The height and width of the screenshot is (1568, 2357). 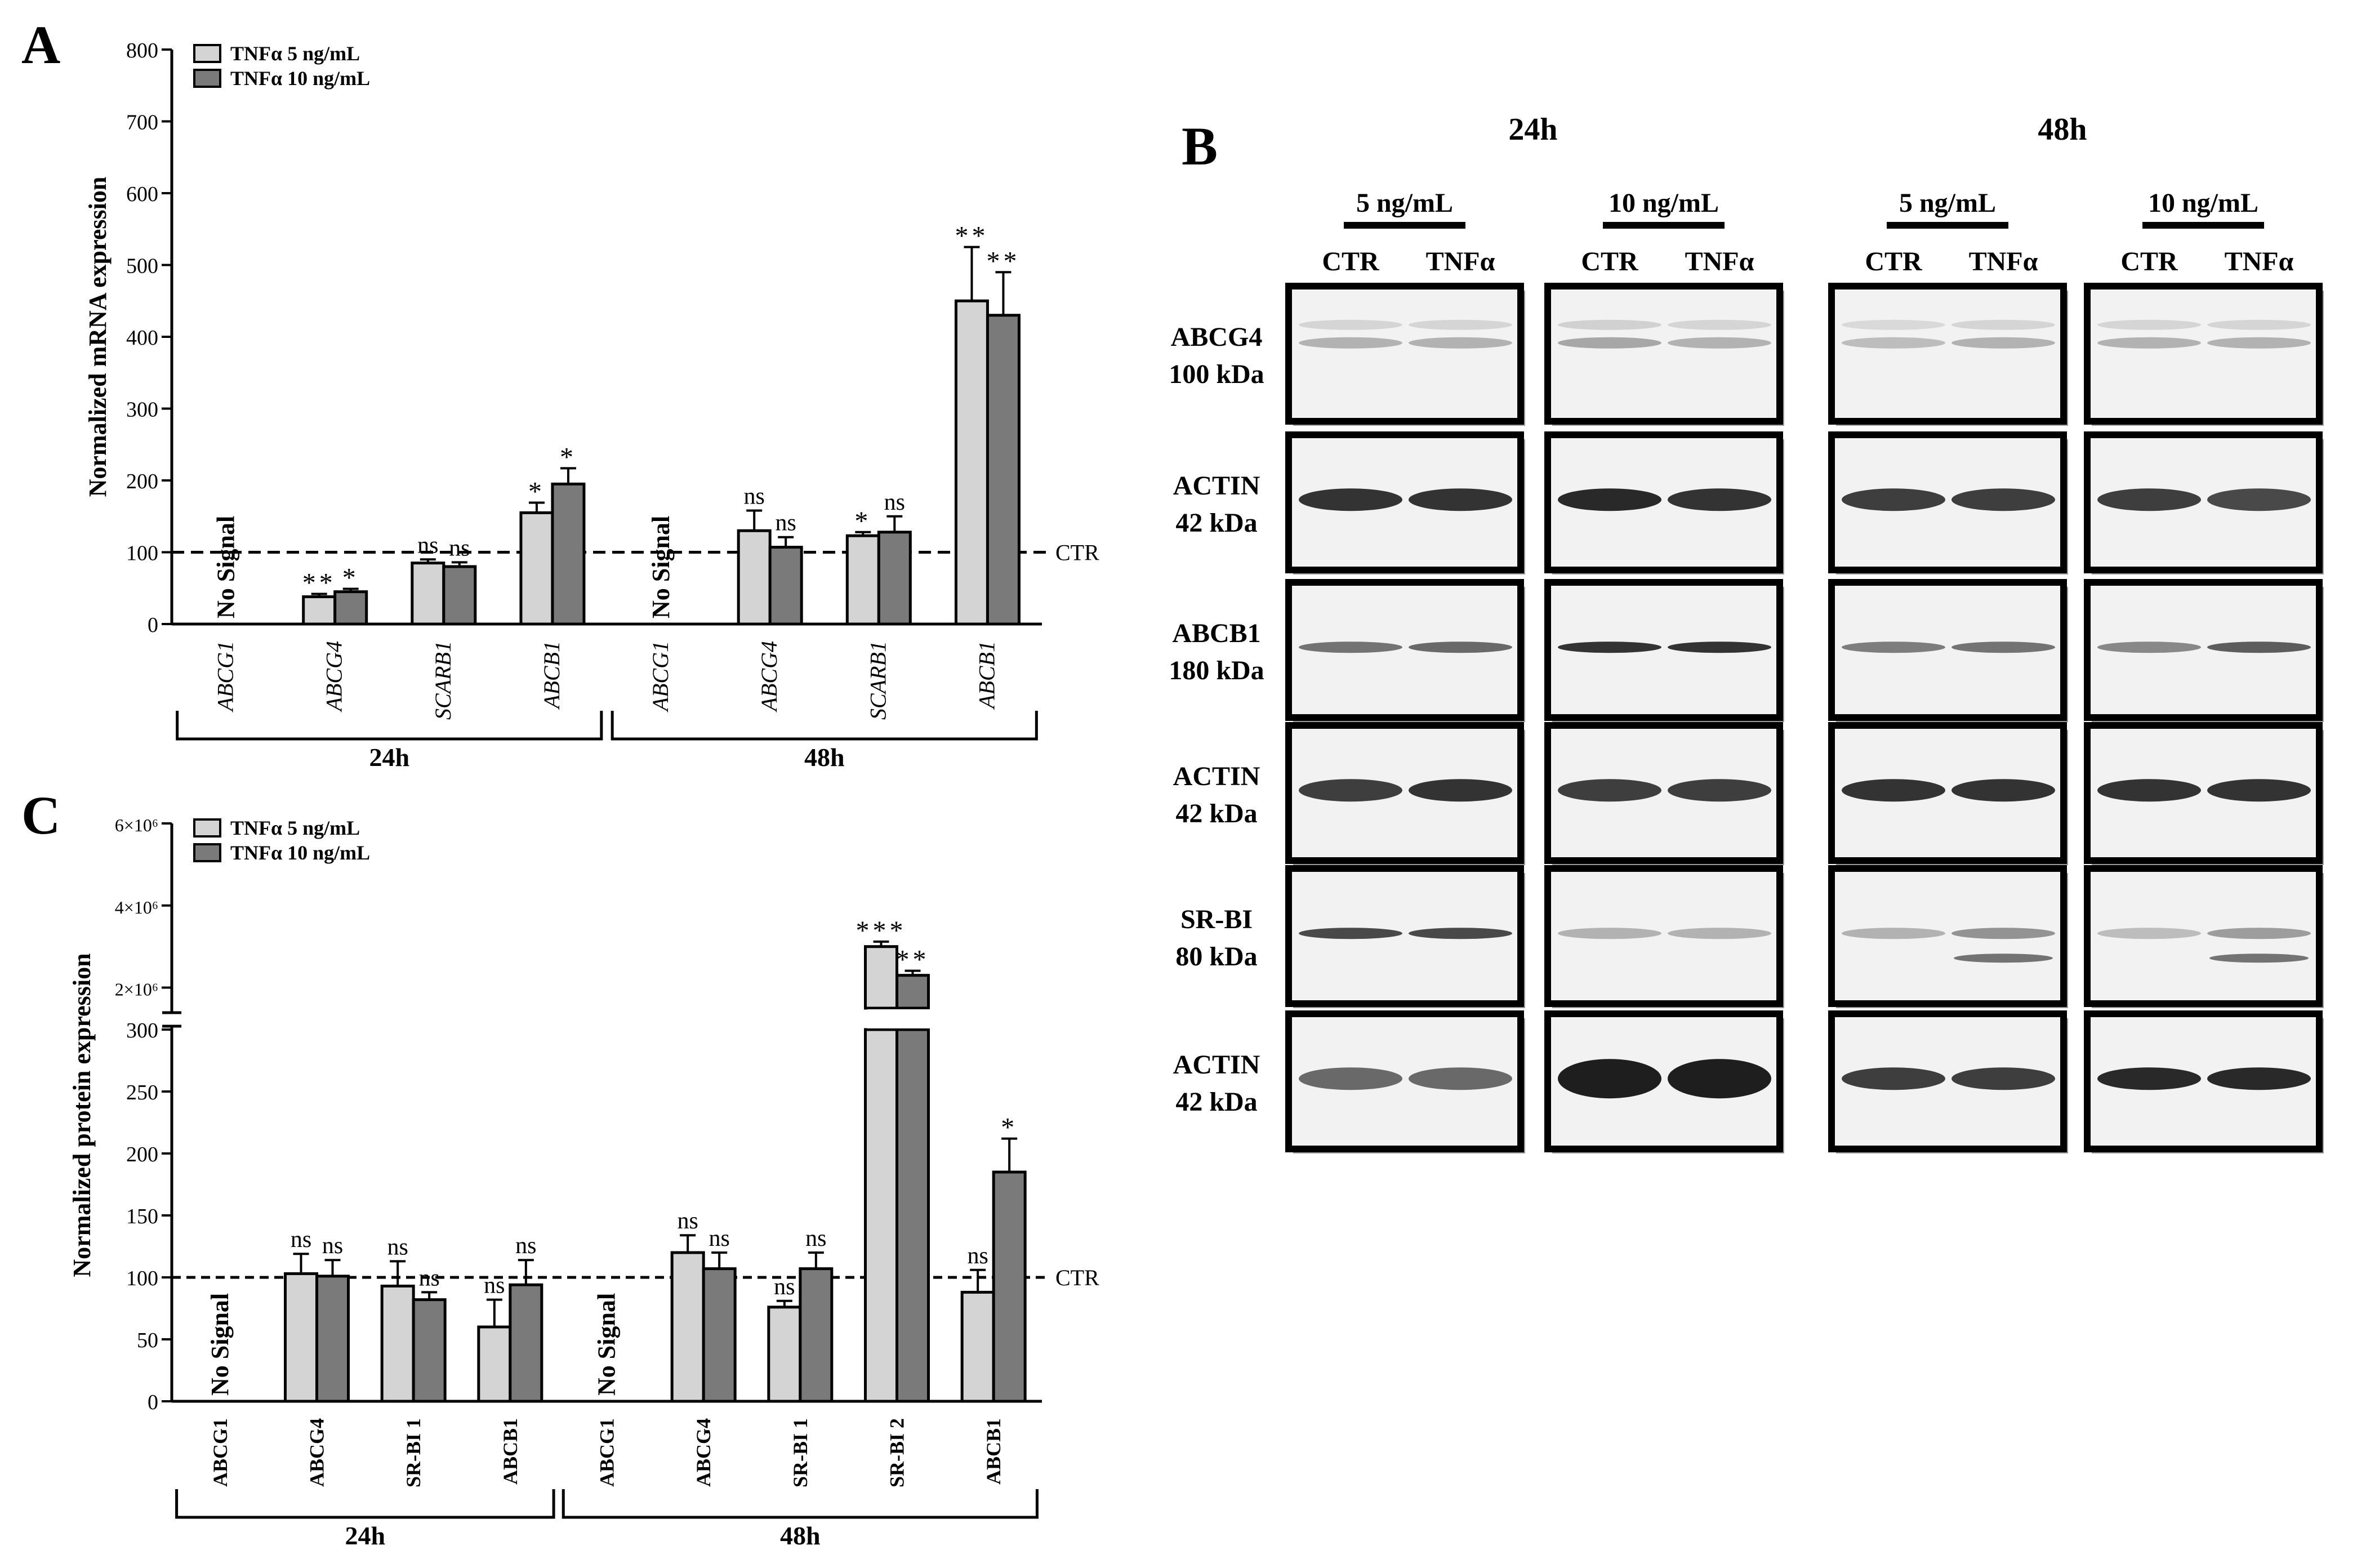 I want to click on bar-break-gap, so click(x=904, y=1018).